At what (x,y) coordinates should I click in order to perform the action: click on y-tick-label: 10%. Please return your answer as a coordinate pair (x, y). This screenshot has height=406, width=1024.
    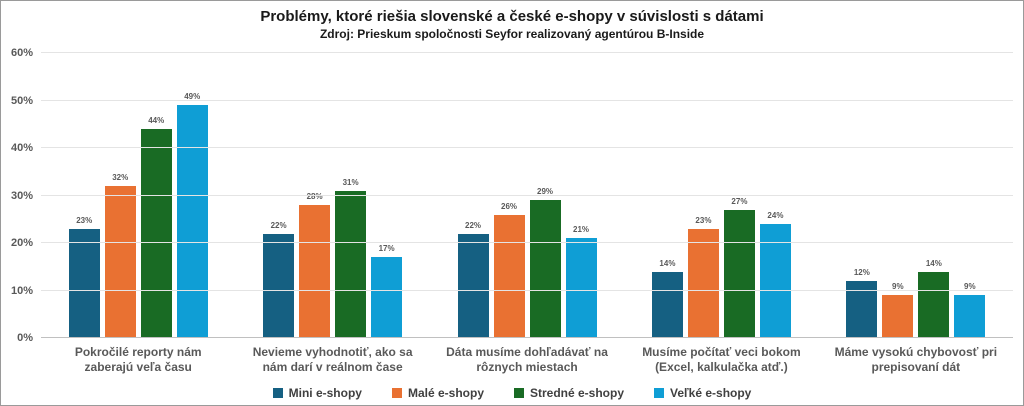
    Looking at the image, I should click on (21, 290).